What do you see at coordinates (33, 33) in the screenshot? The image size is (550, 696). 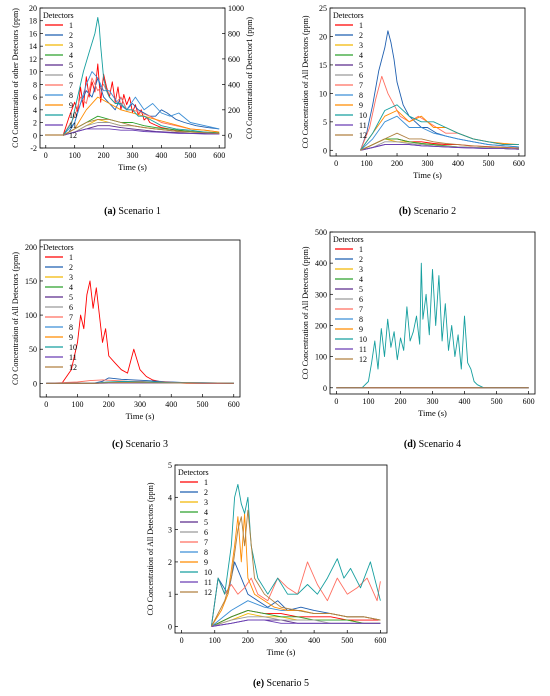 I see `y-tick-label: 16` at bounding box center [33, 33].